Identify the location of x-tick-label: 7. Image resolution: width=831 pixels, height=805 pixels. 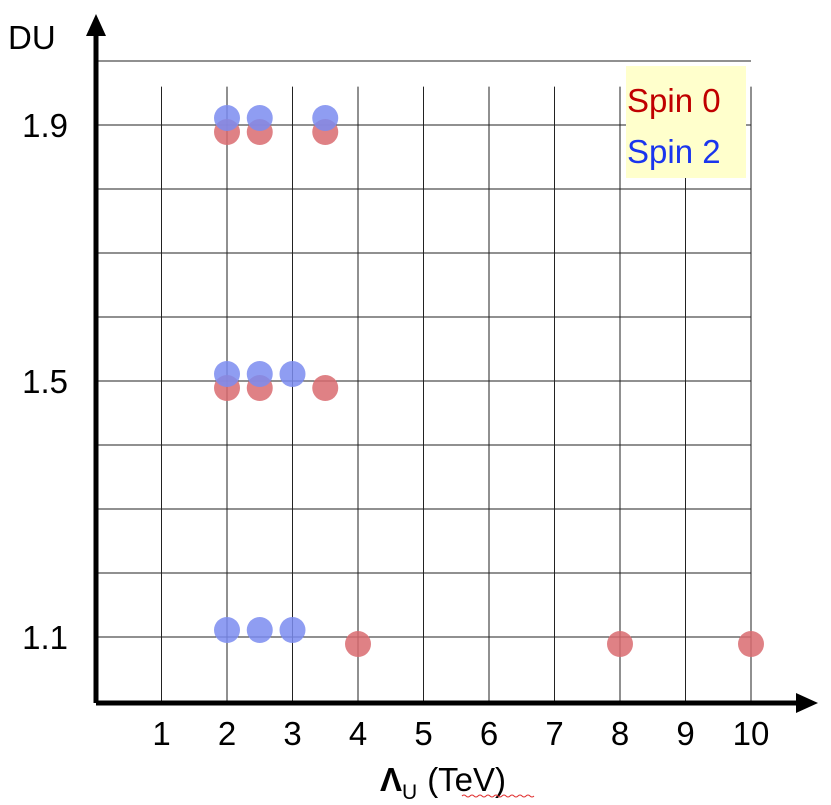
(554, 733).